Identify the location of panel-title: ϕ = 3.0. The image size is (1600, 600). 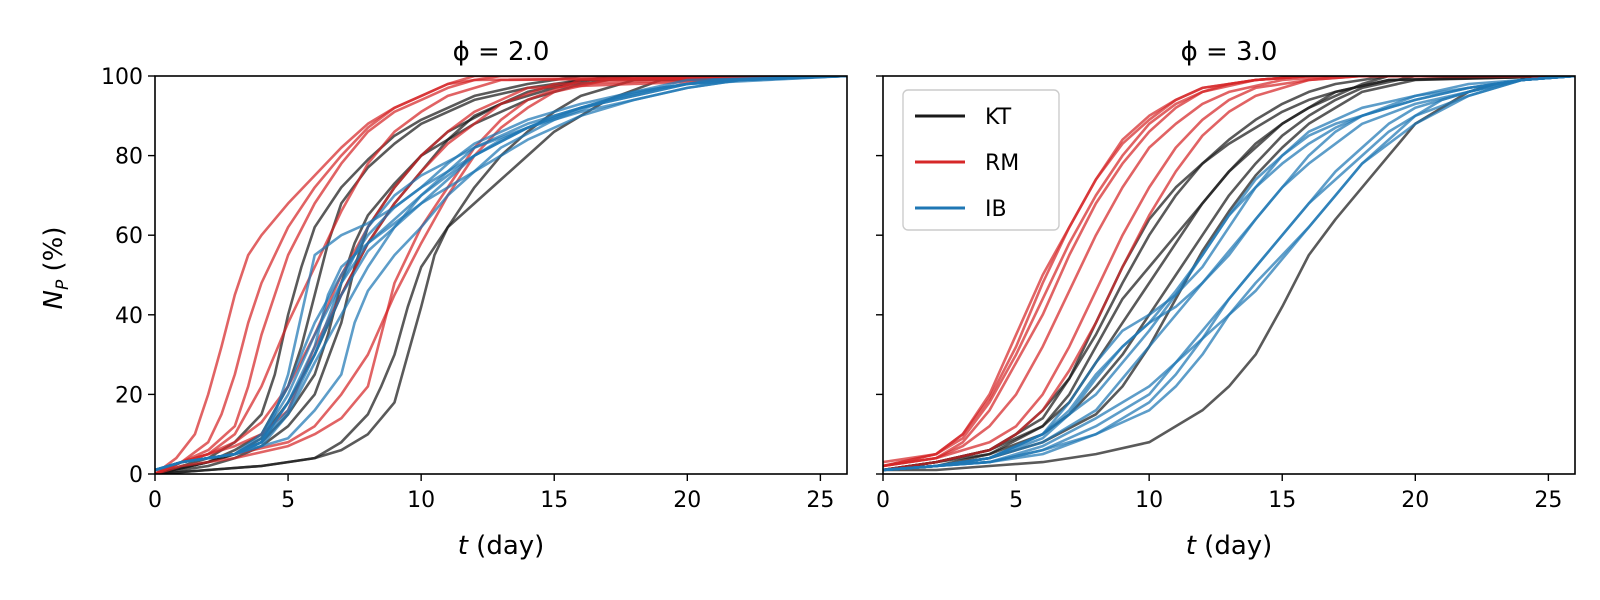
(1229, 52).